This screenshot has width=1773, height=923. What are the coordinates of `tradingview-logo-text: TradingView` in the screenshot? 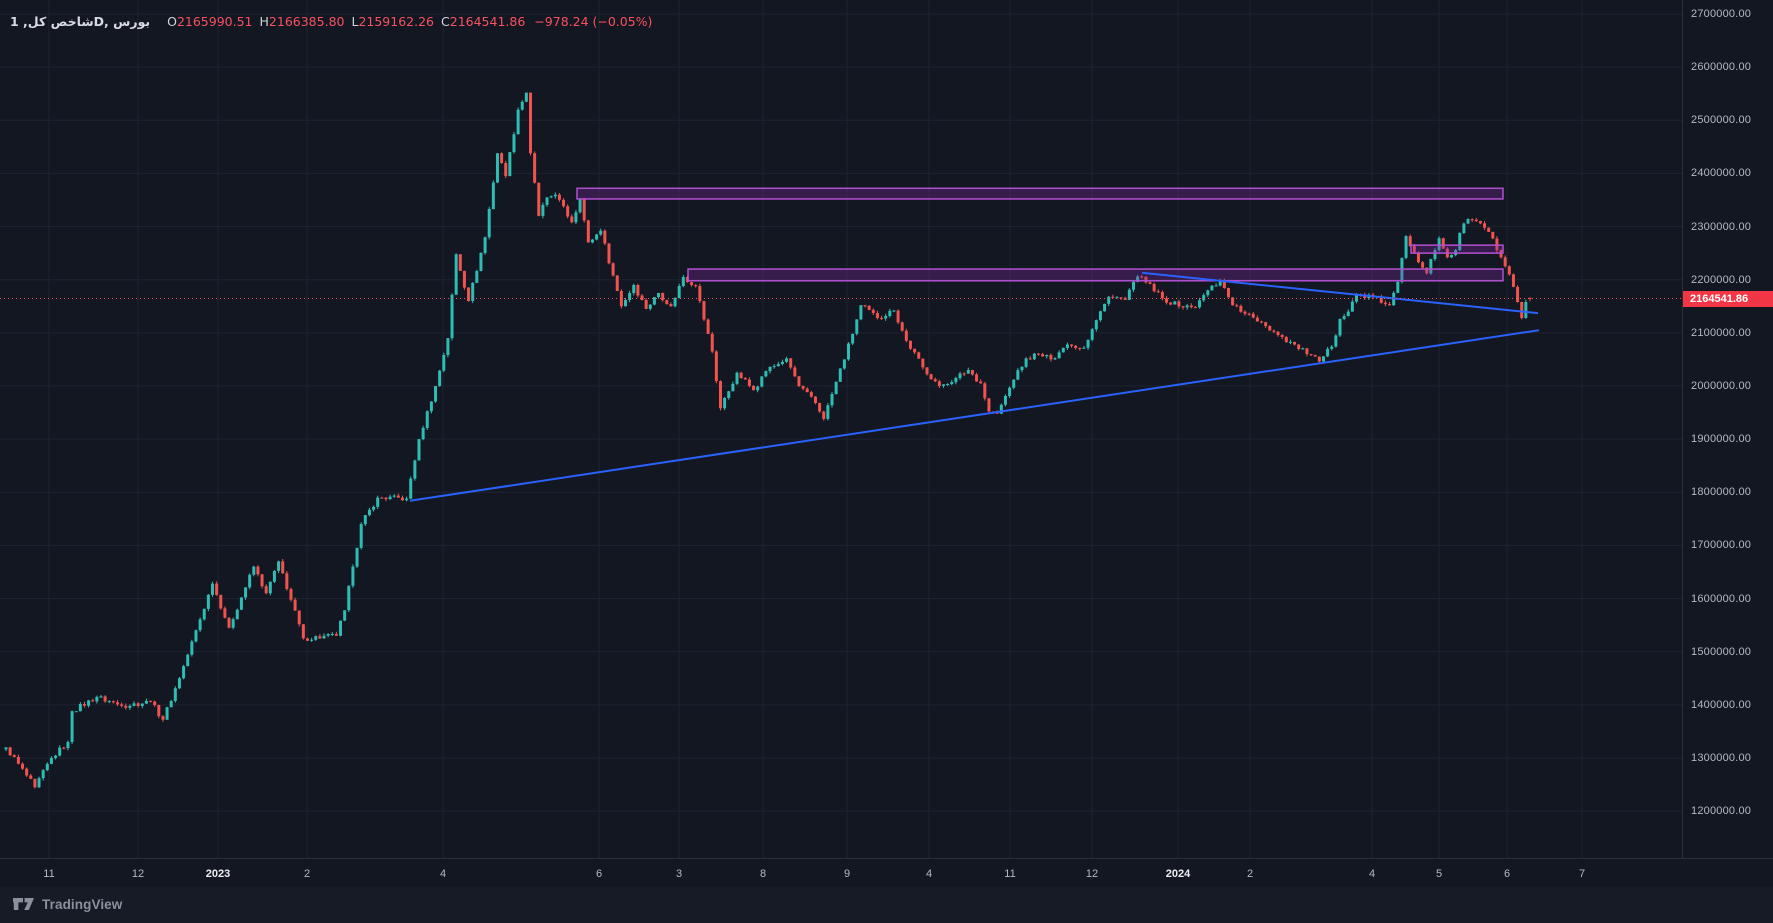 It's located at (82, 904).